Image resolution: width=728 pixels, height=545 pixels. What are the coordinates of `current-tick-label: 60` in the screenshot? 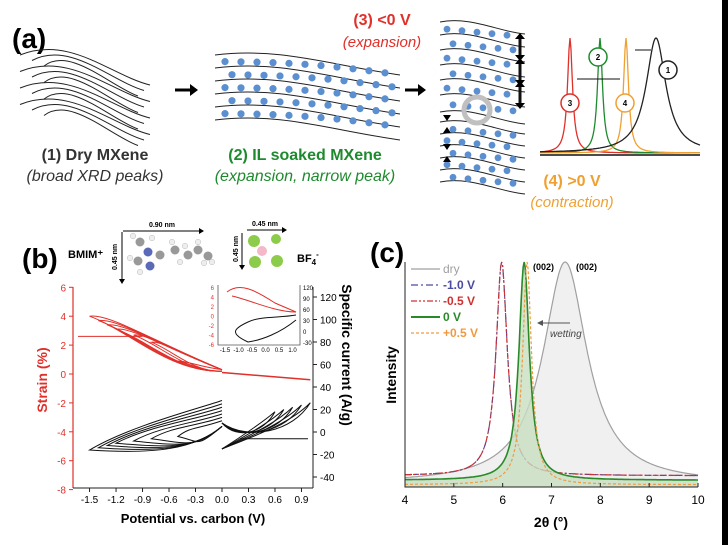 It's located at (326, 366).